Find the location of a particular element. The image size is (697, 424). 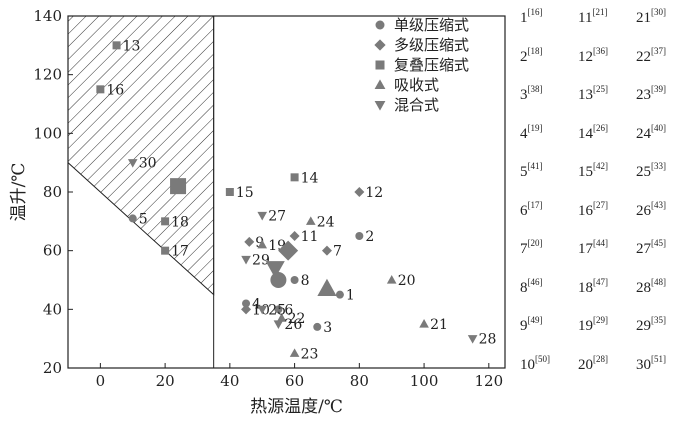

data-point-label: 13 is located at coordinates (132, 46).